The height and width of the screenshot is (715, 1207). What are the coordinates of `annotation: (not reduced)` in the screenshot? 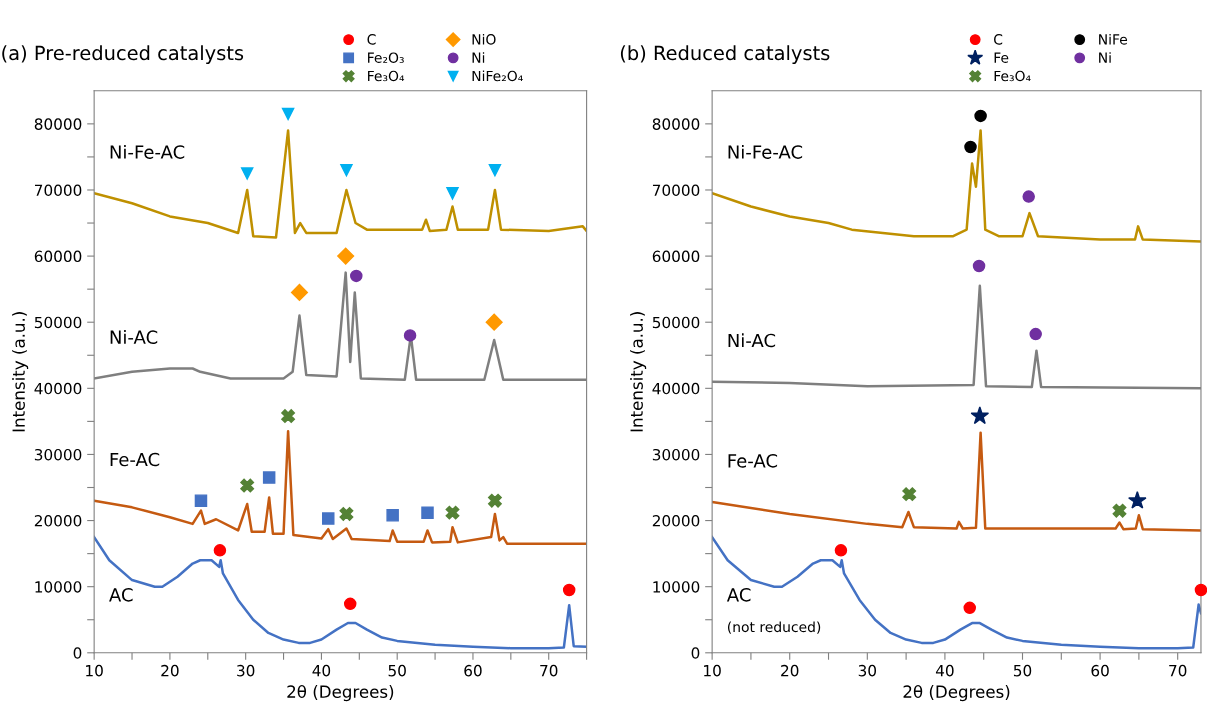 It's located at (774, 627).